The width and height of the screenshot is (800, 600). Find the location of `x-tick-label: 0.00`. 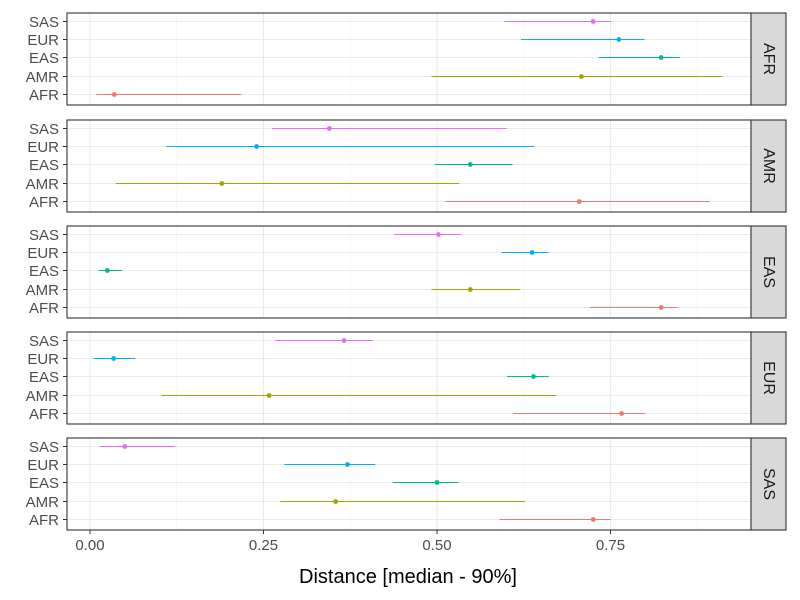

x-tick-label: 0.00 is located at coordinates (89, 545).